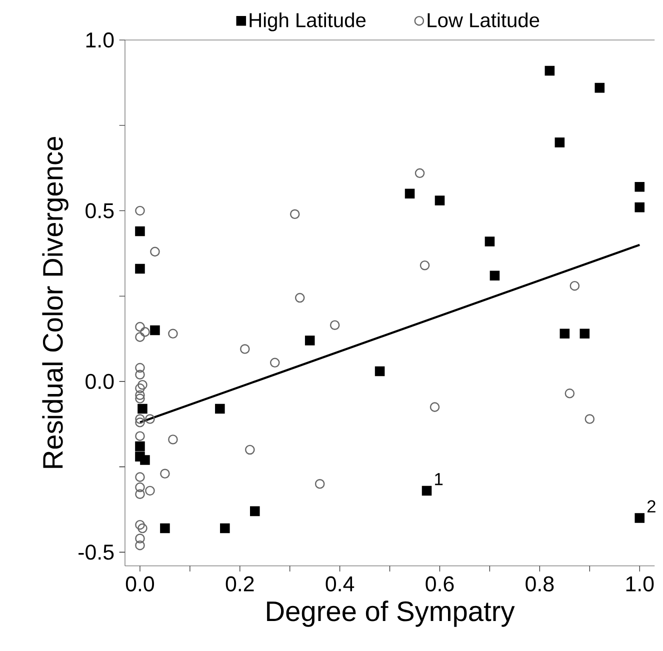  What do you see at coordinates (439, 479) in the screenshot?
I see `annotation: 1` at bounding box center [439, 479].